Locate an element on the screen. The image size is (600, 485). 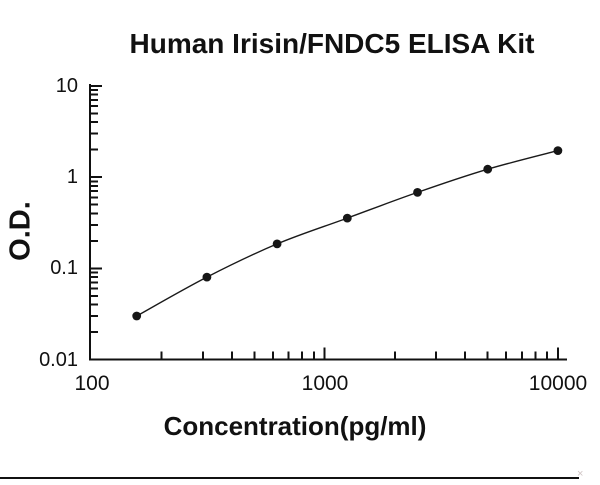
y-tick-label-1: 1 is located at coordinates (72, 177).